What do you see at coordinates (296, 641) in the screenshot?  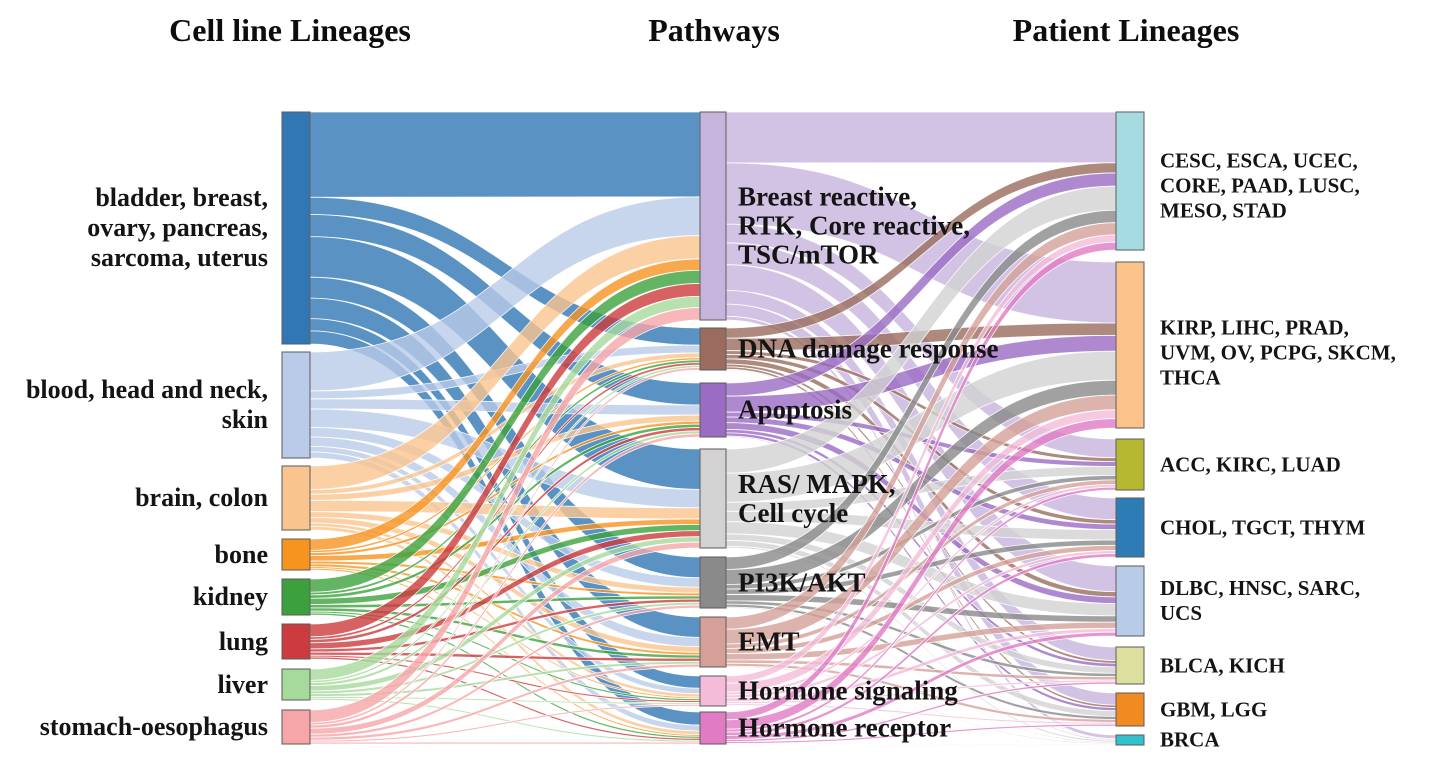 I see `node-lung` at bounding box center [296, 641].